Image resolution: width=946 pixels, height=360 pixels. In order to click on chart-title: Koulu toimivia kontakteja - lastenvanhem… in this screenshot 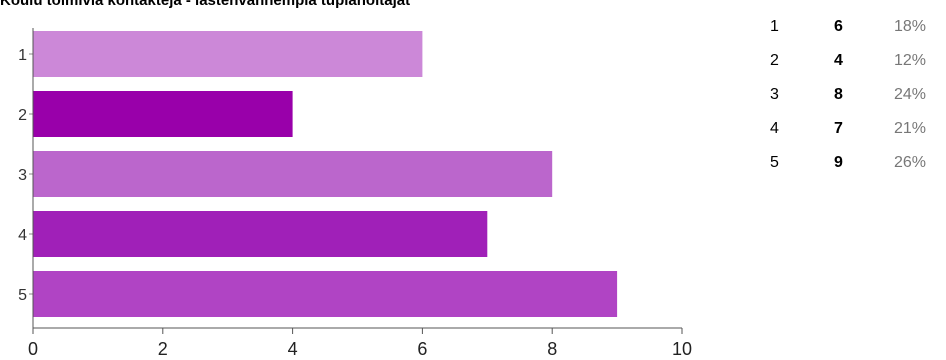, I will do `click(205, 4)`.